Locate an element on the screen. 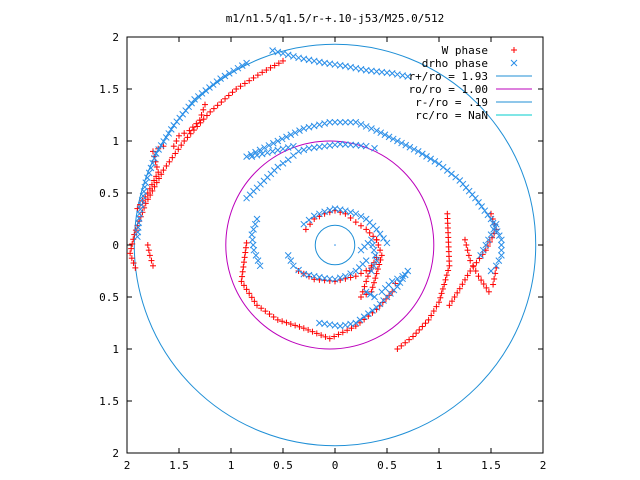 This screenshot has width=640, height=480. y-tick-label: 1 is located at coordinates (115, 349).